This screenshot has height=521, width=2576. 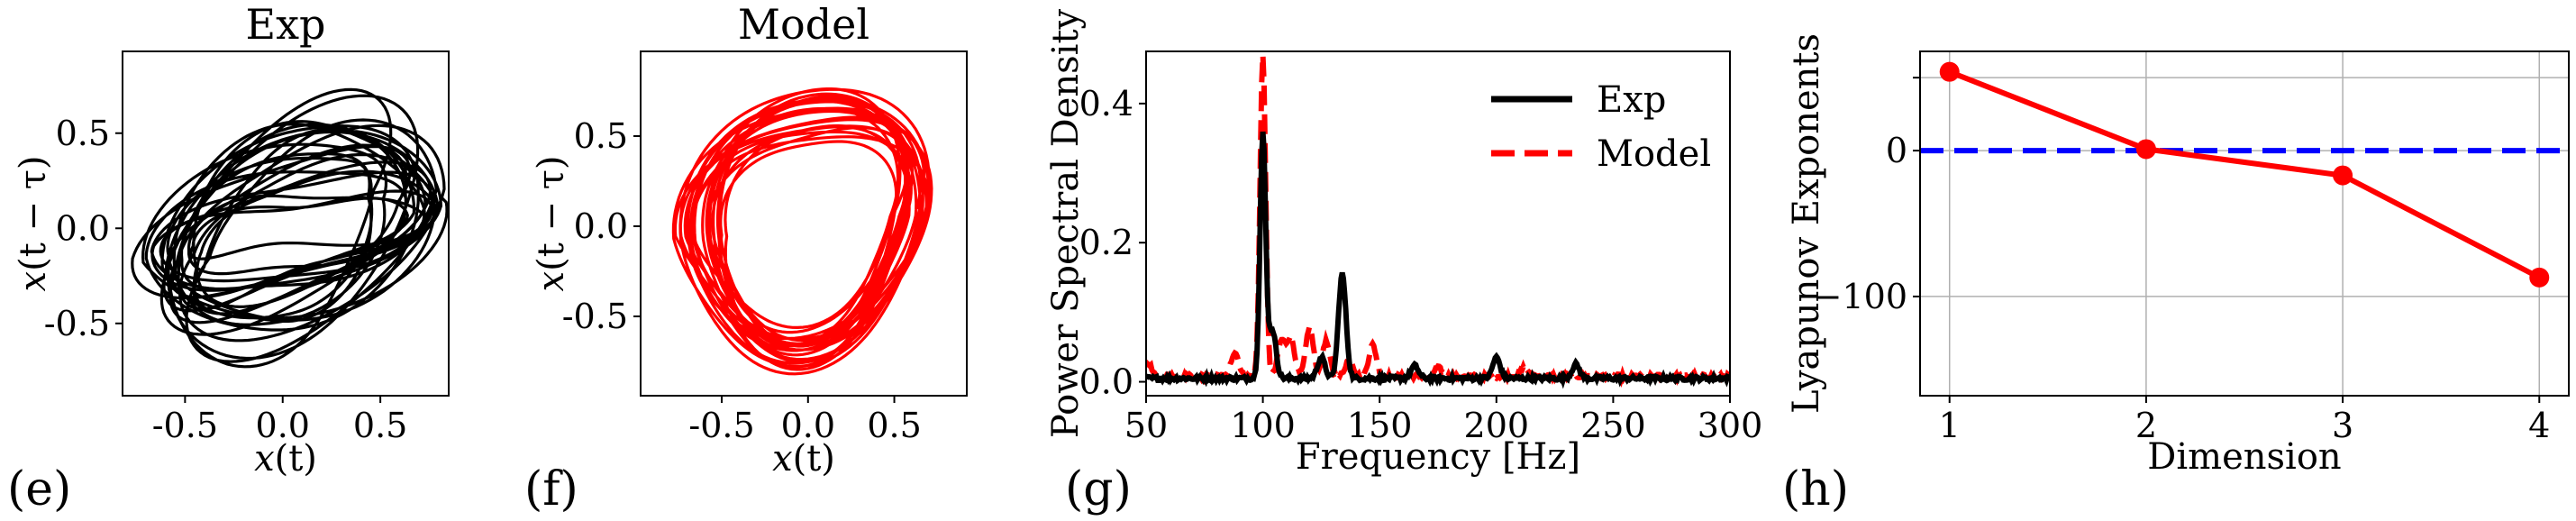 I want to click on panel-g-xtick-label: 150, so click(x=1380, y=425).